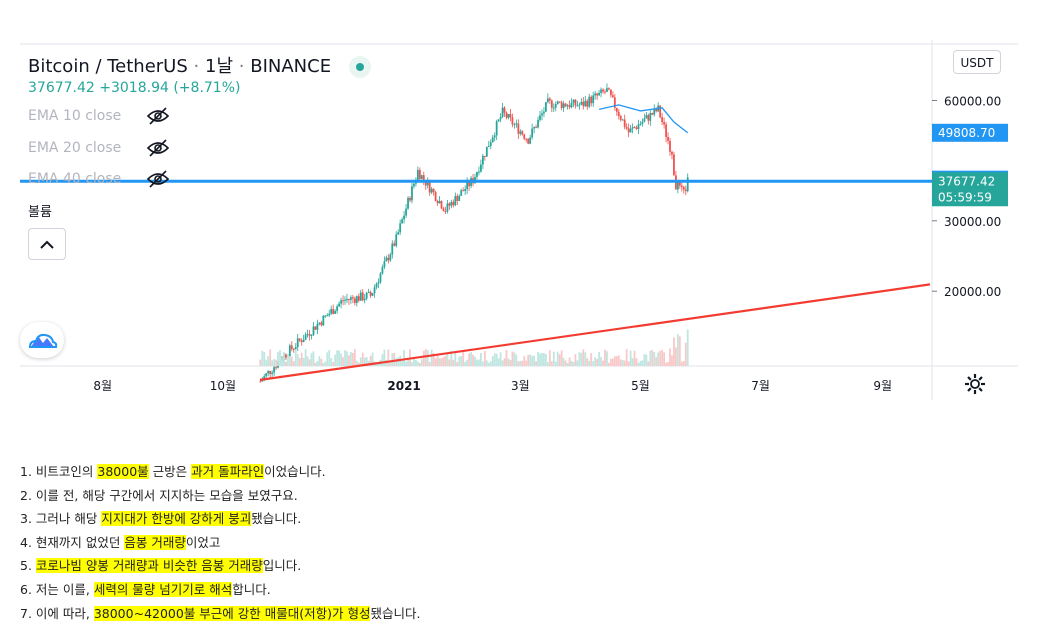  Describe the element at coordinates (966, 133) in the screenshot. I see `price-marker-label: 49808.70` at that location.